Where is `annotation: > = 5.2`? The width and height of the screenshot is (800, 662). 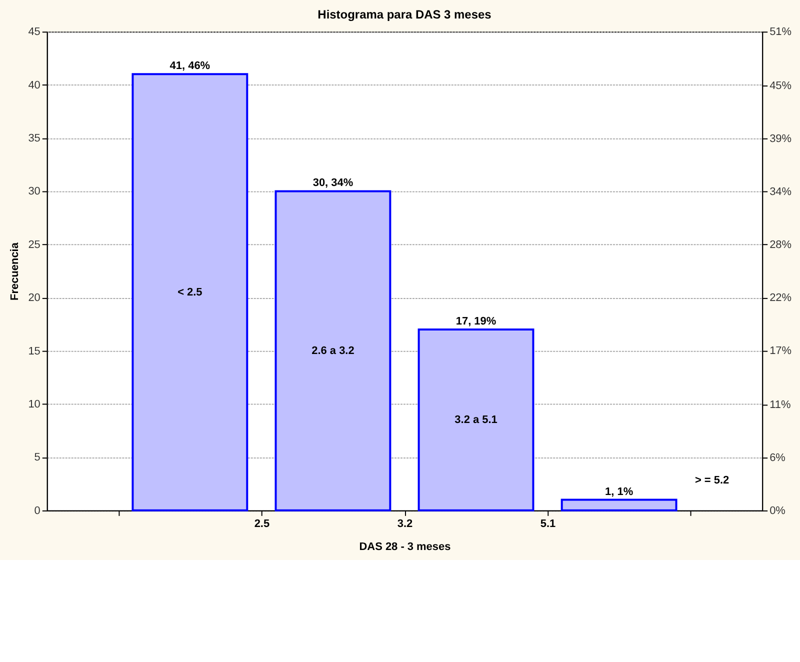
annotation: > = 5.2 is located at coordinates (712, 480).